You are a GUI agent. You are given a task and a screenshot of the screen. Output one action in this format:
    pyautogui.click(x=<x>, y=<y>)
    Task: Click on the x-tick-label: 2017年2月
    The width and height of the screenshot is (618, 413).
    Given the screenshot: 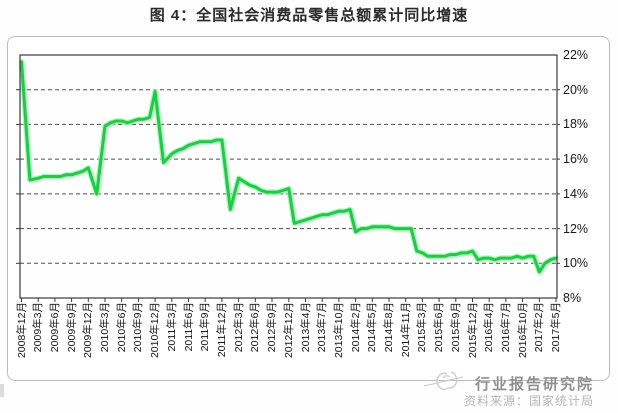 What is the action you would take?
    pyautogui.click(x=539, y=327)
    